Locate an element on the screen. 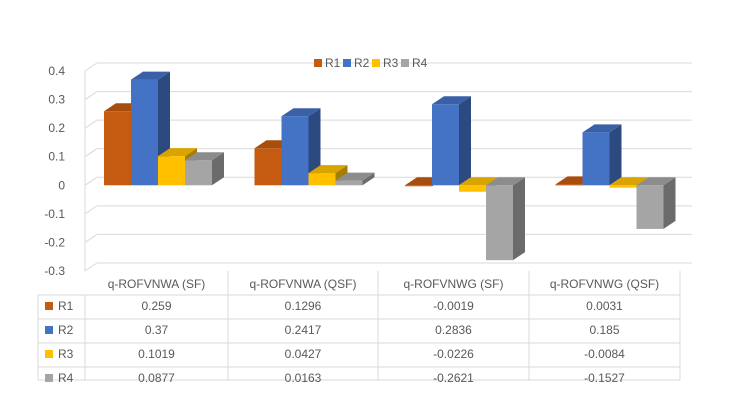  table-cell-value: -0.0019 is located at coordinates (453, 306).